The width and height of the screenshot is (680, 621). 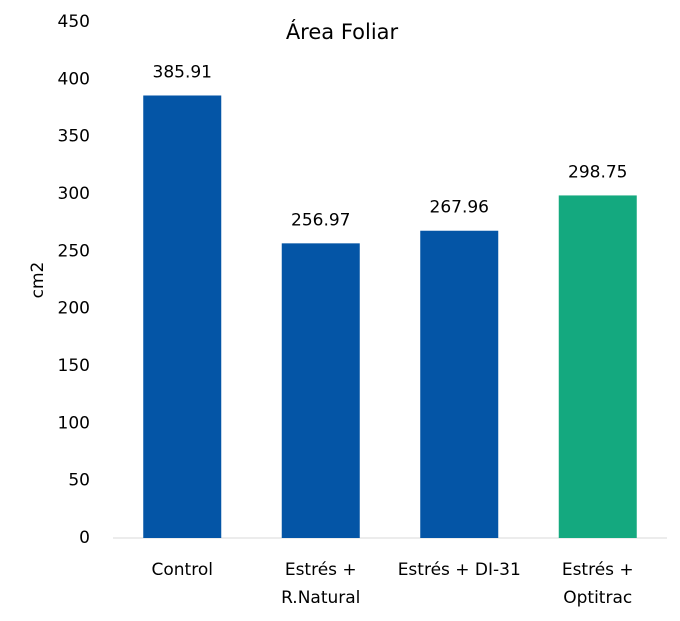 What do you see at coordinates (74, 423) in the screenshot?
I see `y-tick-label: 100` at bounding box center [74, 423].